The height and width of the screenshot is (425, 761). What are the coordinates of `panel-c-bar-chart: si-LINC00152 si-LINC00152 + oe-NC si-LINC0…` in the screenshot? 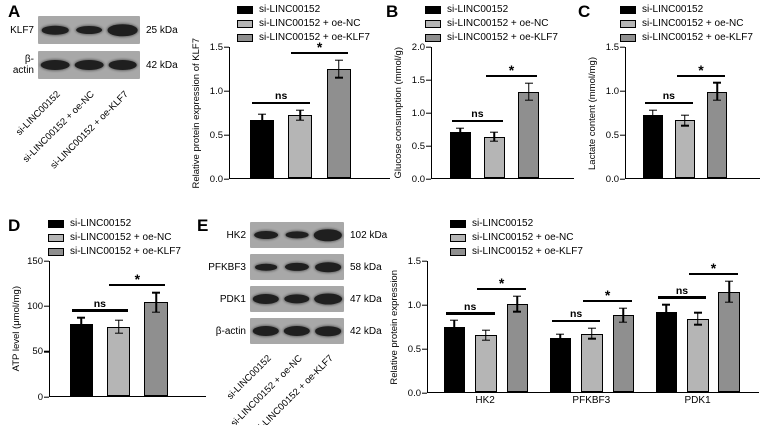 It's located at (673, 93).